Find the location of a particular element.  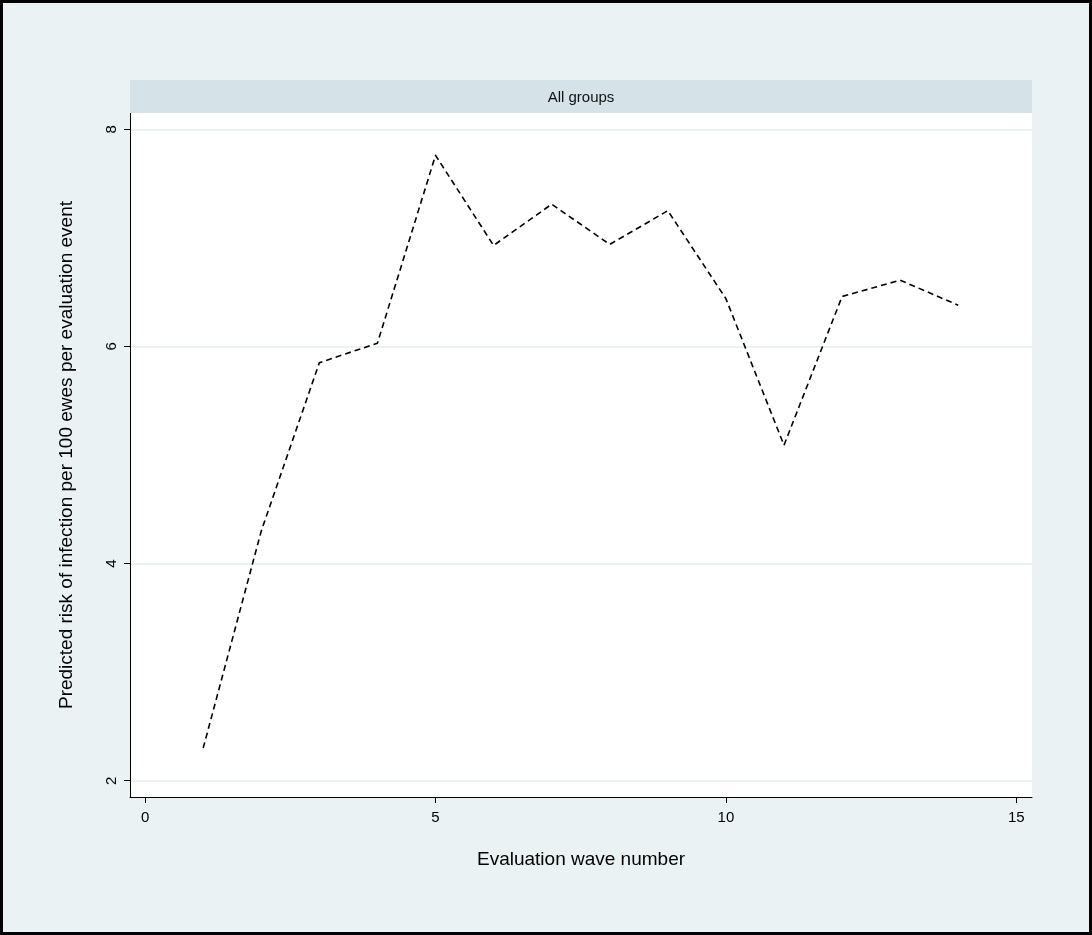

chart-title: All groups is located at coordinates (581, 96).